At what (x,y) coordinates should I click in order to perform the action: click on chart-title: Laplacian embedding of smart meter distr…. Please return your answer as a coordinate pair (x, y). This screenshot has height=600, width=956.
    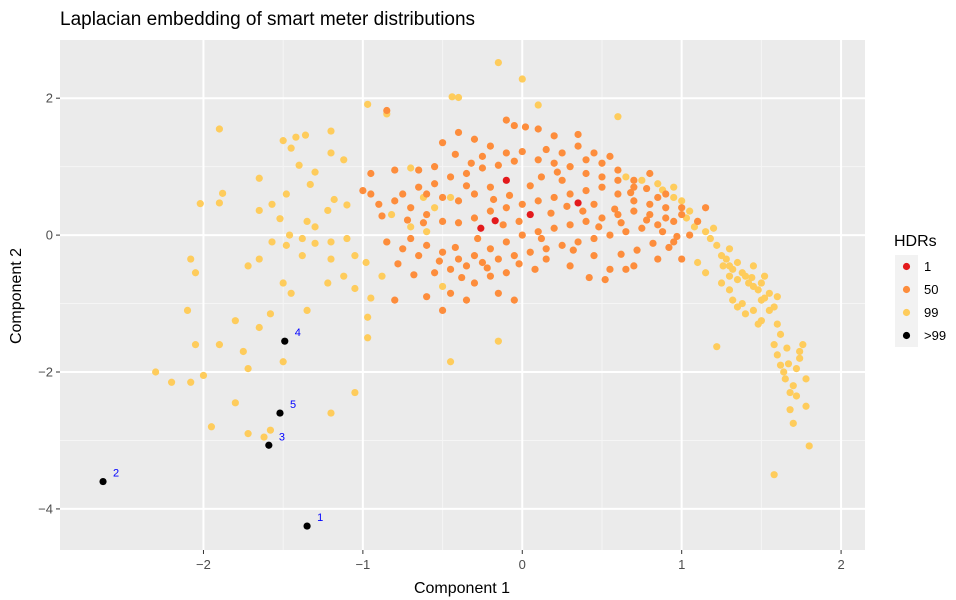
    Looking at the image, I should click on (267, 19).